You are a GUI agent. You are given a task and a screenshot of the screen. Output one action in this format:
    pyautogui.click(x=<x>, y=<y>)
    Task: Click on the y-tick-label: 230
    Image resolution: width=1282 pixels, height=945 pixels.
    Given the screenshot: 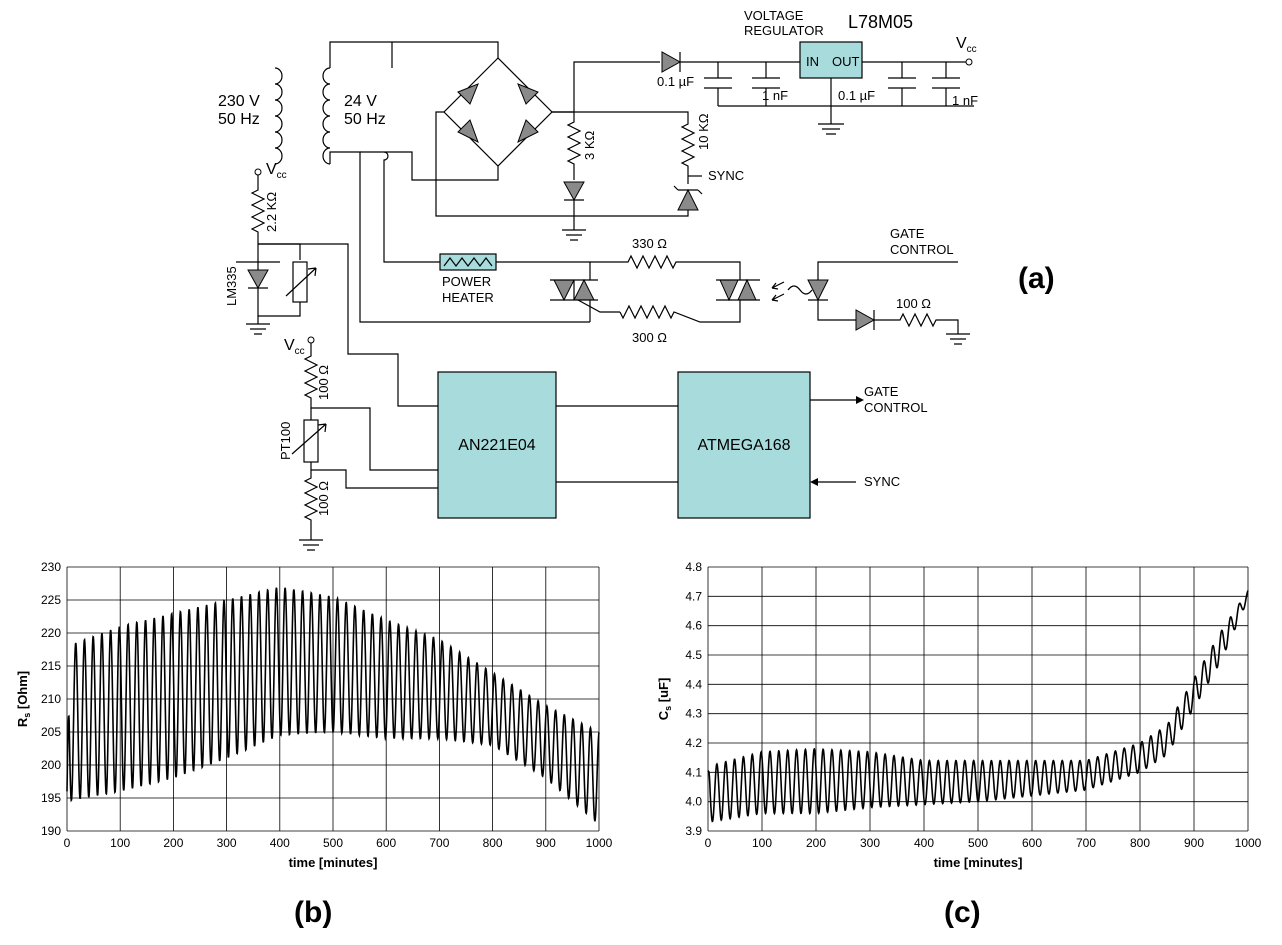 What is the action you would take?
    pyautogui.click(x=51, y=567)
    